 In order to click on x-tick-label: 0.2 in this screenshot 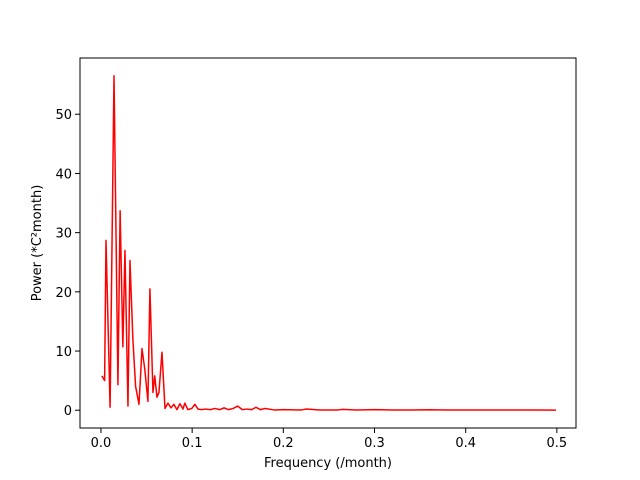, I will do `click(283, 443)`.